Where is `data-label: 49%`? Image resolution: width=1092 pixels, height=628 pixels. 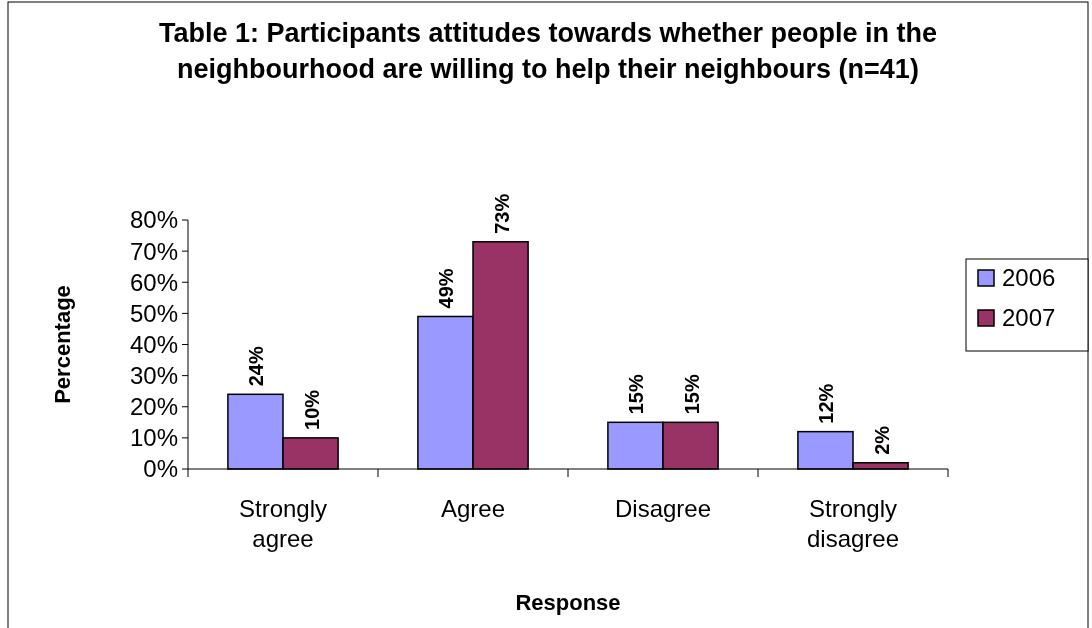 data-label: 49% is located at coordinates (446, 288).